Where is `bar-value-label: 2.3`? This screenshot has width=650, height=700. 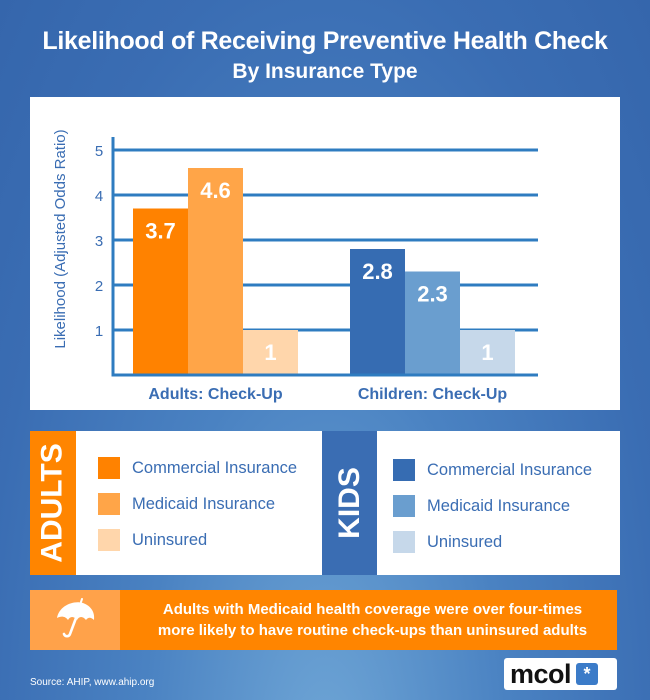 bar-value-label: 2.3 is located at coordinates (432, 294).